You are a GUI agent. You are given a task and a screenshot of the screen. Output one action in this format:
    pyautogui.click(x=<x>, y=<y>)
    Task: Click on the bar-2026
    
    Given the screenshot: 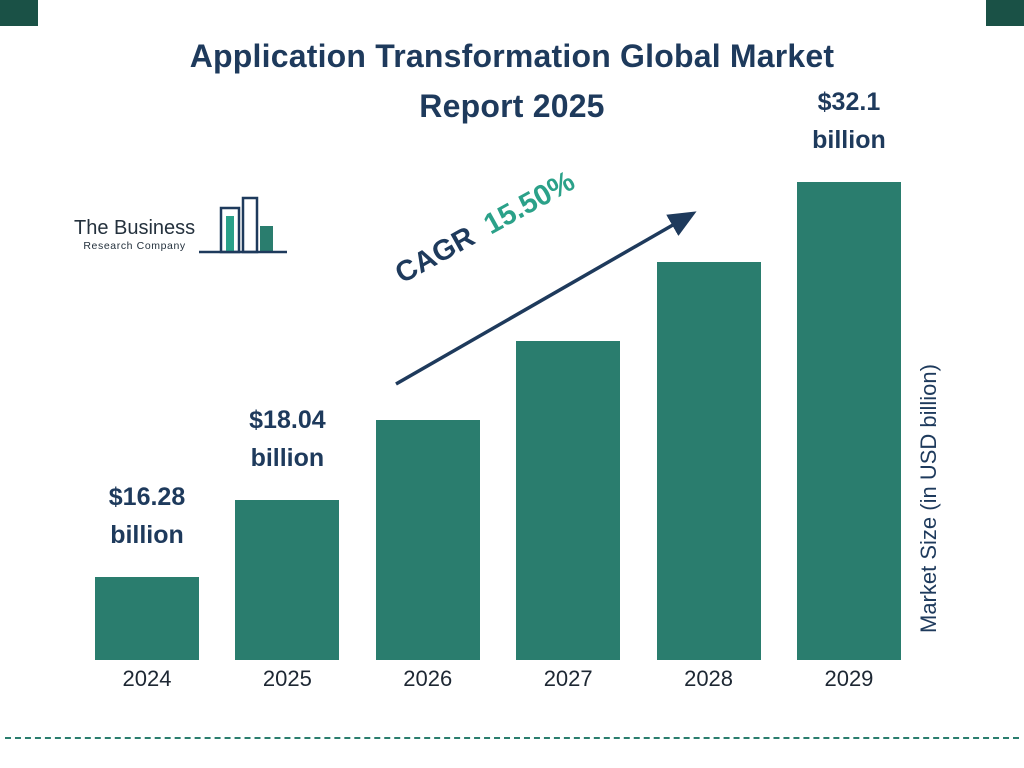 What is the action you would take?
    pyautogui.click(x=427, y=540)
    